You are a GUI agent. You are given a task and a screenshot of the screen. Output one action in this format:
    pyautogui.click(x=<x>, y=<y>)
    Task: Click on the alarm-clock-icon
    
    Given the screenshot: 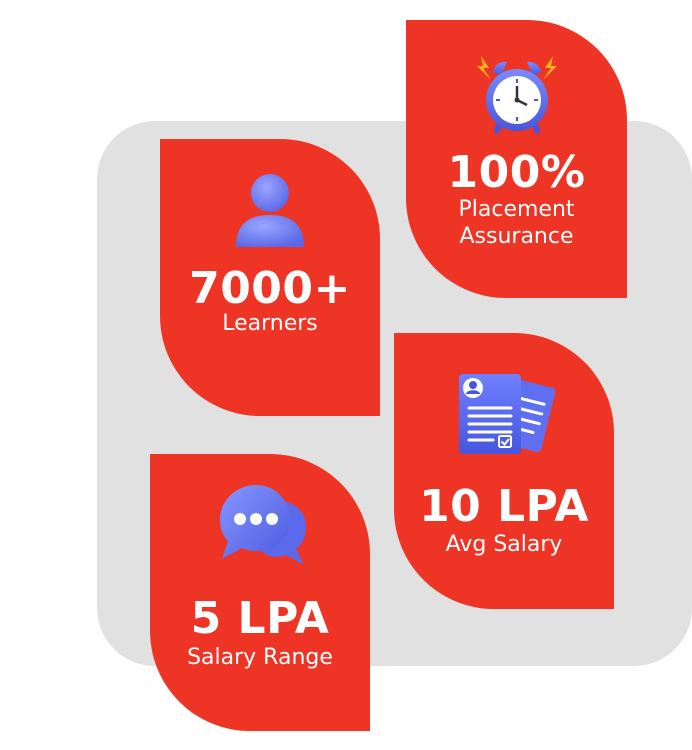 What is the action you would take?
    pyautogui.click(x=517, y=95)
    